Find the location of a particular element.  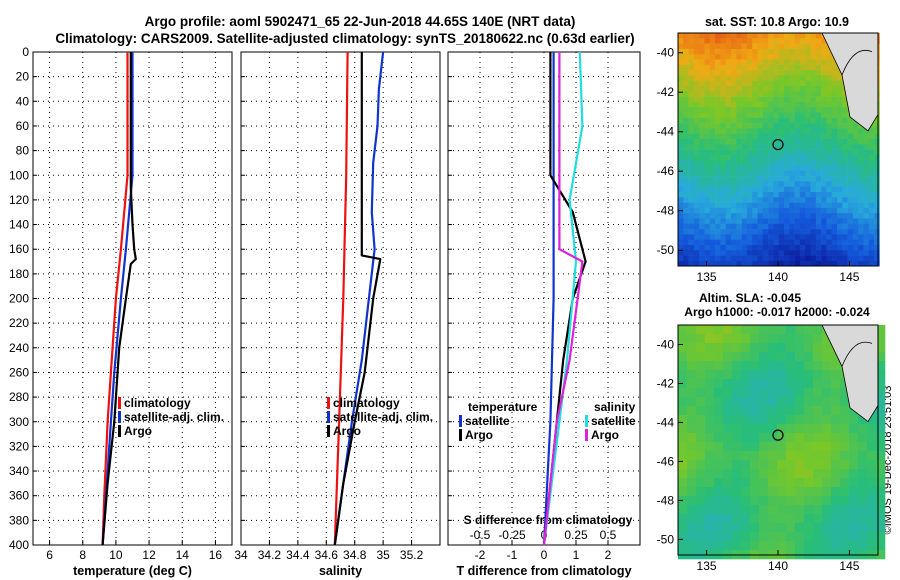

salinity-legend-label: climatology is located at coordinates (366, 403).